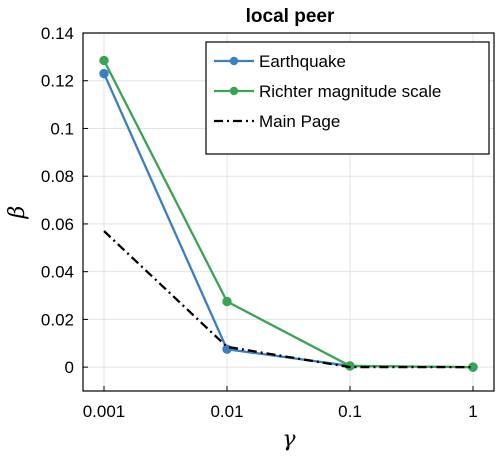 This screenshot has width=498, height=457. Describe the element at coordinates (302, 61) in the screenshot. I see `legend-label: Earthquake` at that location.